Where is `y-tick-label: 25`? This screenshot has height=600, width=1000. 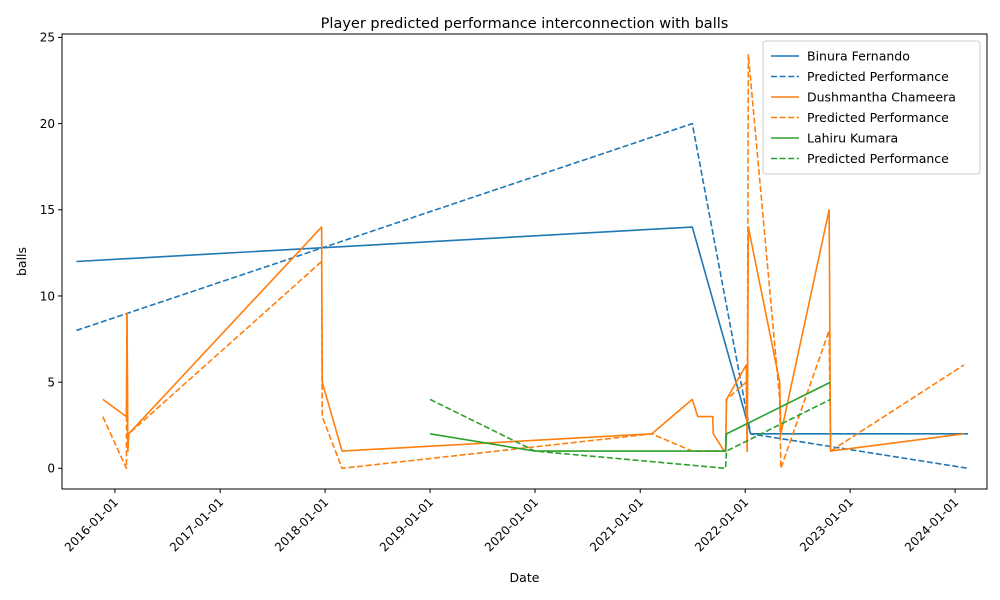 y-tick-label: 25 is located at coordinates (47, 38).